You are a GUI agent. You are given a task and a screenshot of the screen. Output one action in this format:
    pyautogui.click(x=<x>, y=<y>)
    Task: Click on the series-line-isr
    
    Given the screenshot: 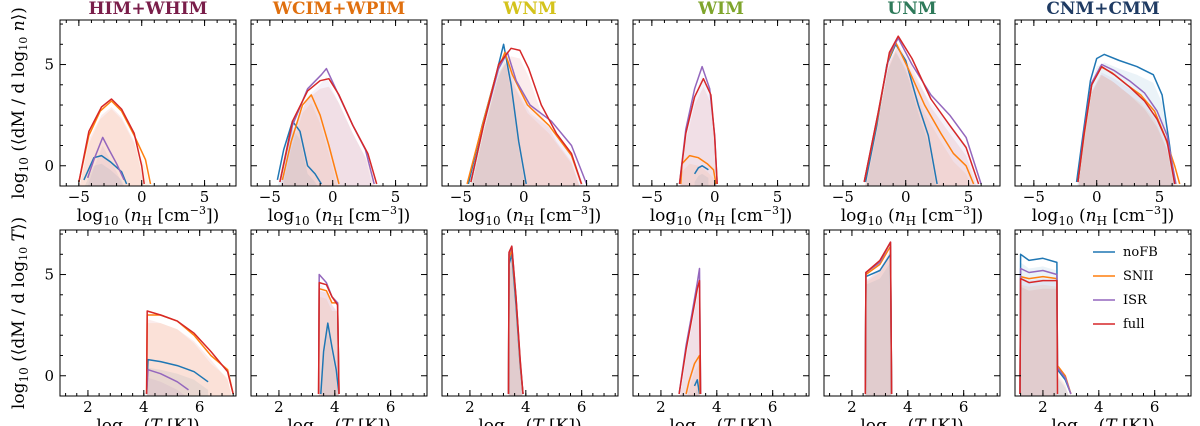 What is the action you would take?
    pyautogui.click(x=105, y=158)
    